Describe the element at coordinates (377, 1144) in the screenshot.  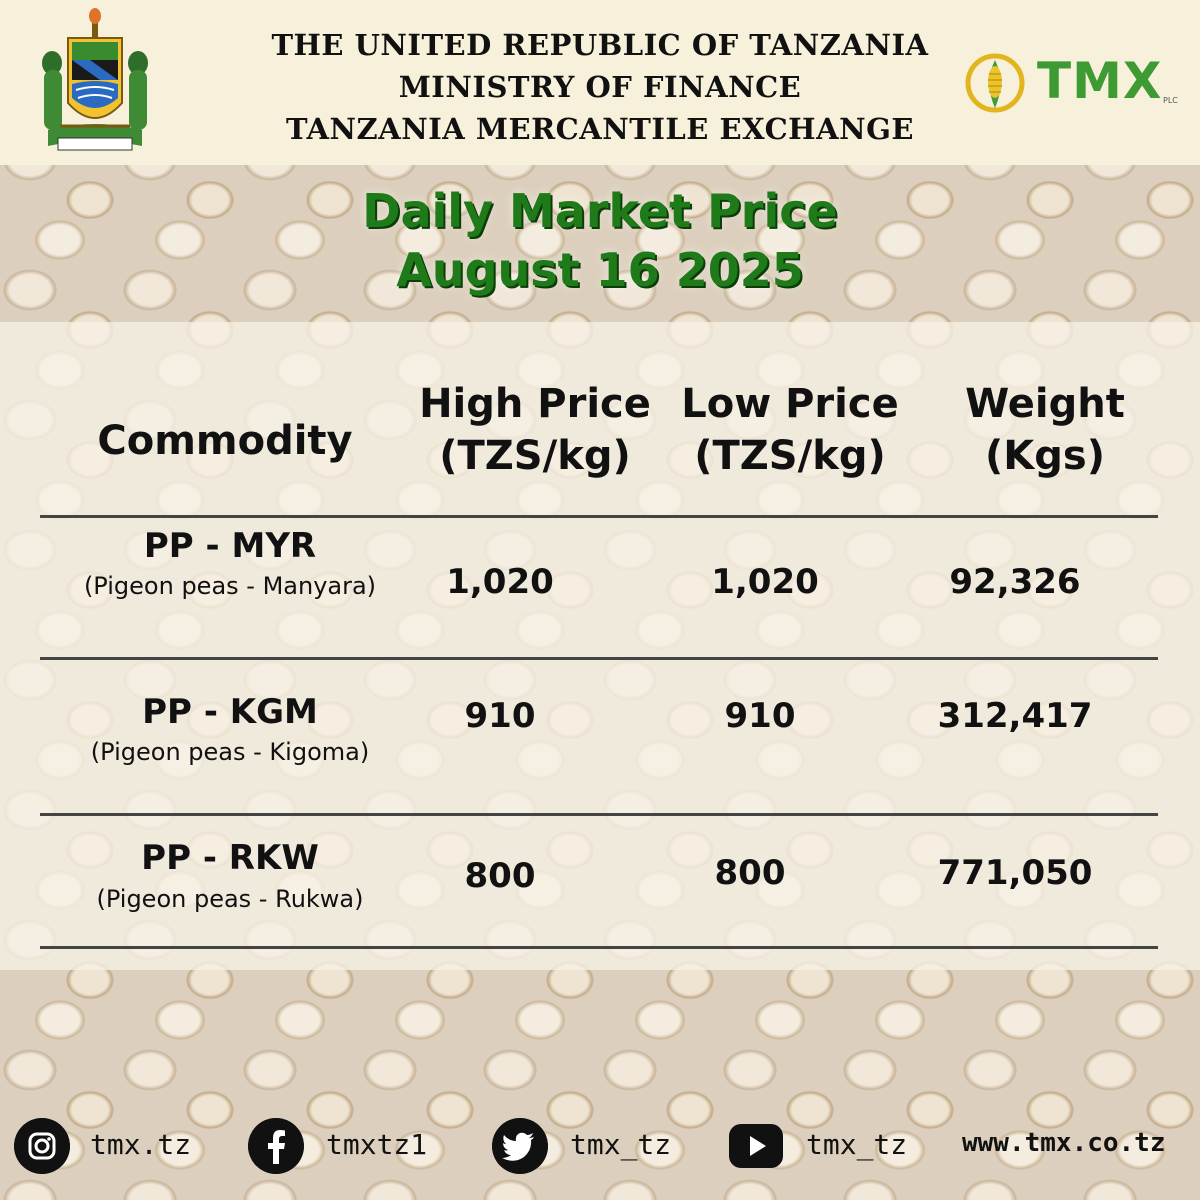
I see `facebook-handle: tmxtz1` at that location.